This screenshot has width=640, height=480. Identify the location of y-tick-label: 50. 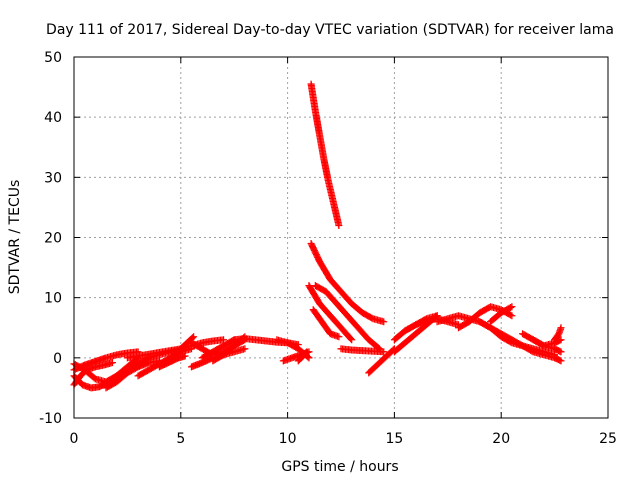
(53, 58).